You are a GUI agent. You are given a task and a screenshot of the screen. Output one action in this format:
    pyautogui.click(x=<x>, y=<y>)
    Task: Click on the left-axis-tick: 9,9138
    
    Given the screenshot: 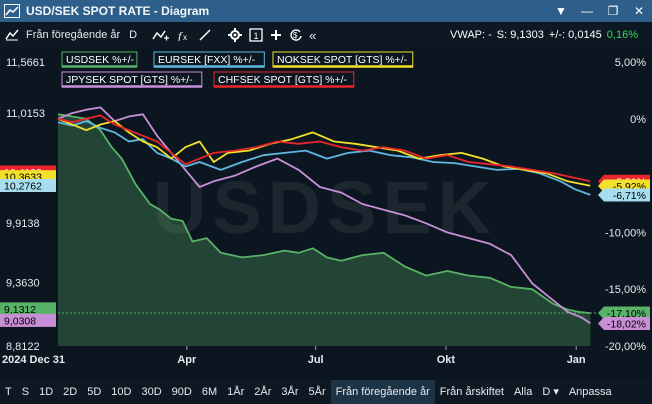 What is the action you would take?
    pyautogui.click(x=23, y=224)
    